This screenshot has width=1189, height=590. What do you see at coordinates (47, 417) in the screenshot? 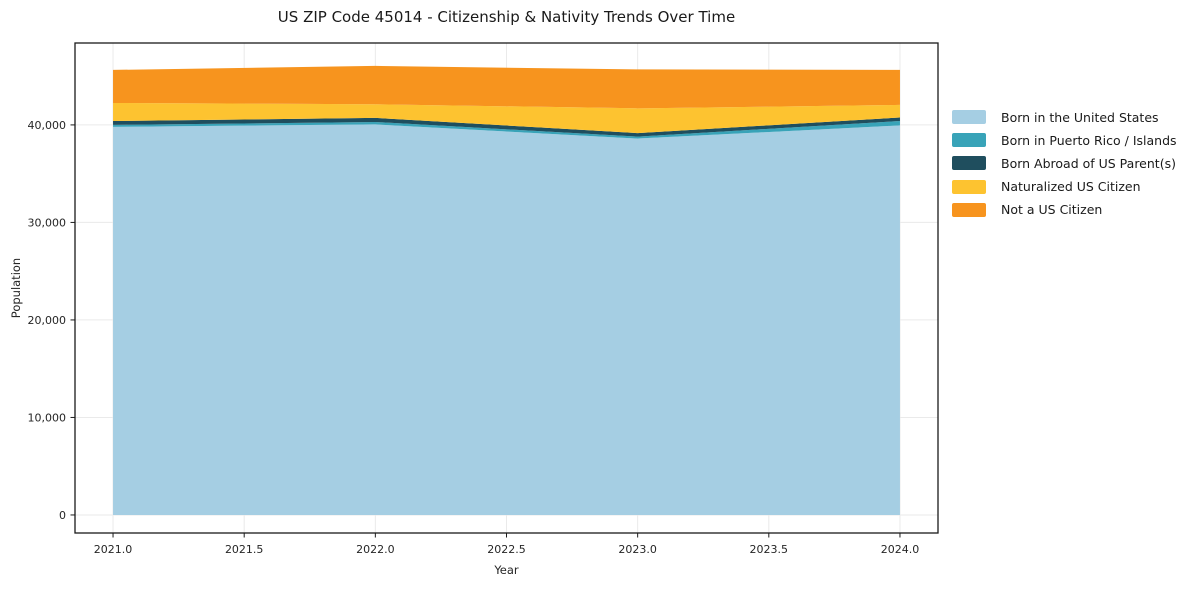
I see `y-tick-label: 10,000` at bounding box center [47, 417].